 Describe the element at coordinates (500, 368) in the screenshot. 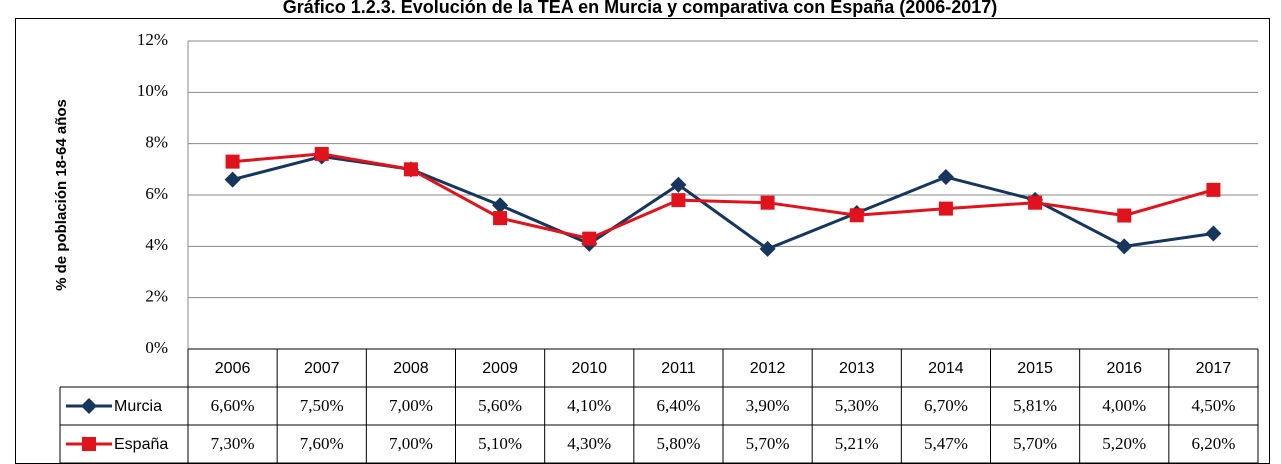

I see `x-tick-label: 2009` at that location.